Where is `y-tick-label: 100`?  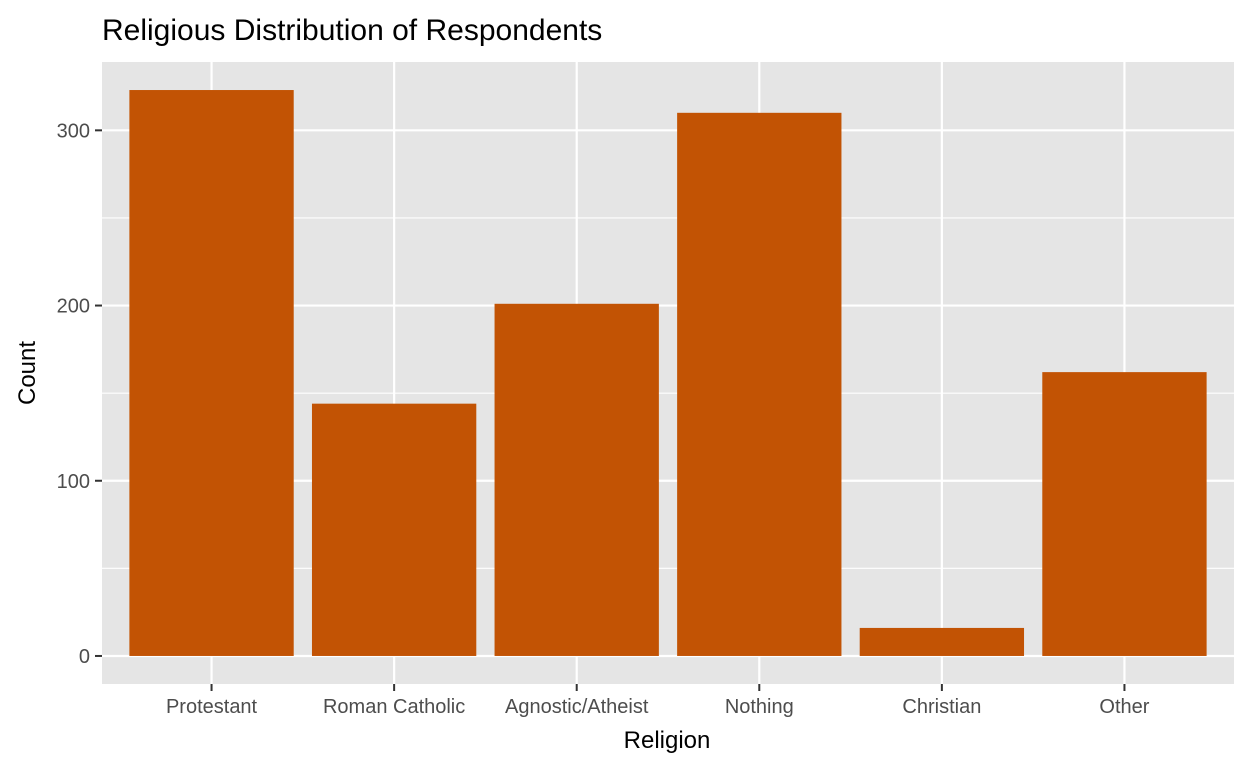
y-tick-label: 100 is located at coordinates (73, 482).